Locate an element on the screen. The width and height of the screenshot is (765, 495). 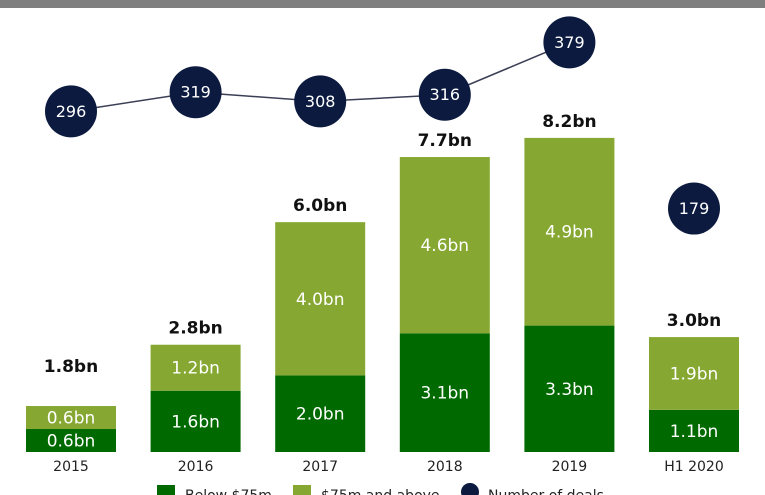
deals-label: 316 is located at coordinates (445, 94).